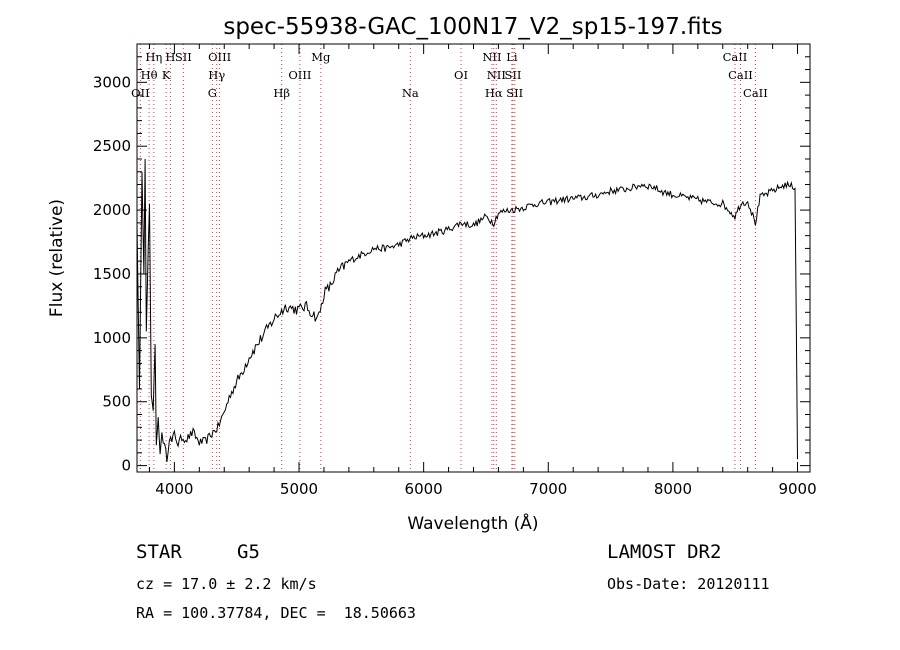  I want to click on x-tick-label: 4000, so click(174, 489).